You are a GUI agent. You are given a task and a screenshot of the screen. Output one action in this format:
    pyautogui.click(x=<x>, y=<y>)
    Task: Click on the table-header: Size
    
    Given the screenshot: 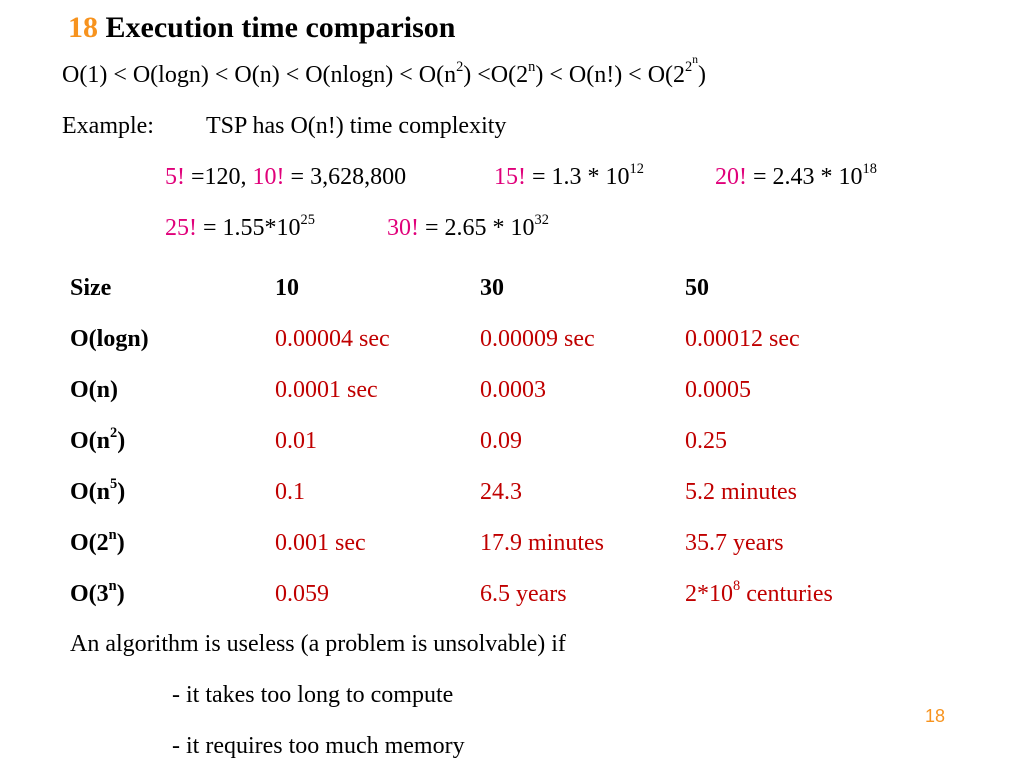 What is the action you would take?
    pyautogui.click(x=91, y=288)
    